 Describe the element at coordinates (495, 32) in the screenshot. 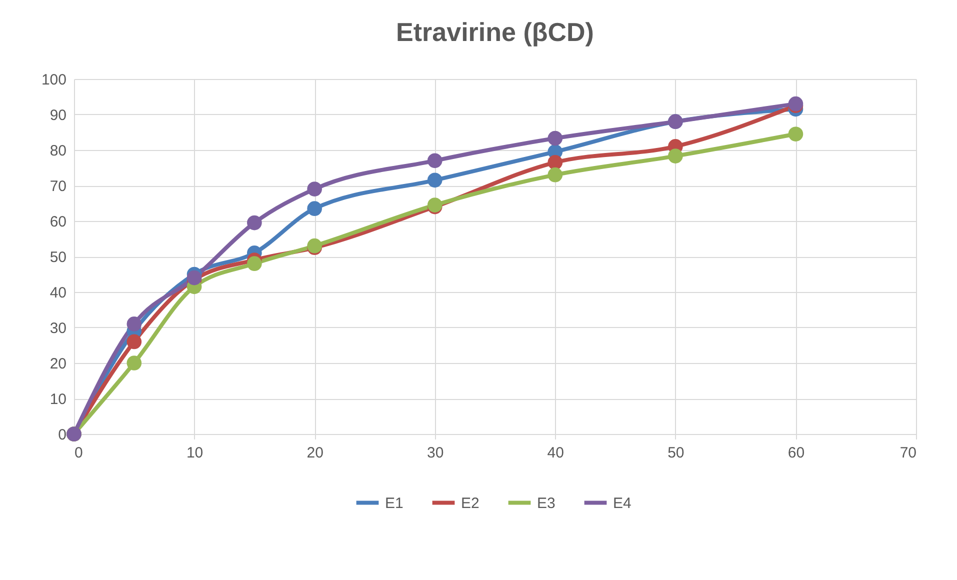

I see `chart-title: Etravirine (βCD)` at that location.